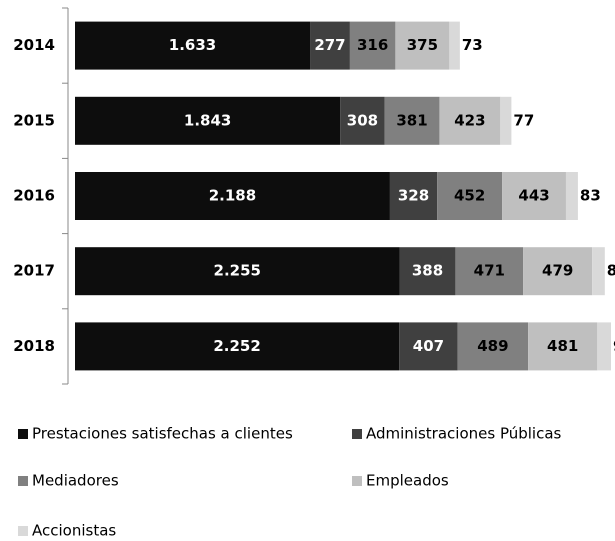 This screenshot has width=615, height=541. I want to click on category-label: 2018, so click(34, 346).